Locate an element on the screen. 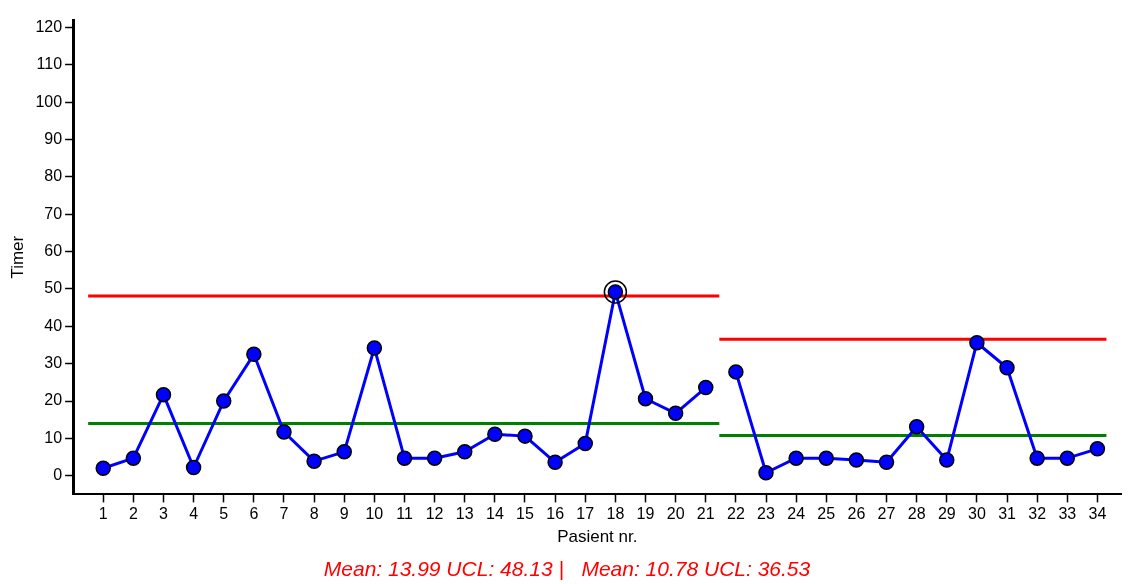 This screenshot has width=1134, height=584. x-tick-label: 16 is located at coordinates (555, 514).